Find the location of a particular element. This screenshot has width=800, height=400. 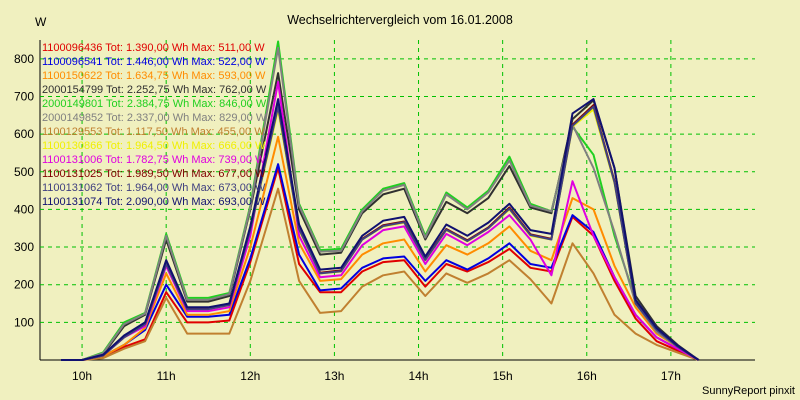

y-tick-label-1: 200 is located at coordinates (24, 285).